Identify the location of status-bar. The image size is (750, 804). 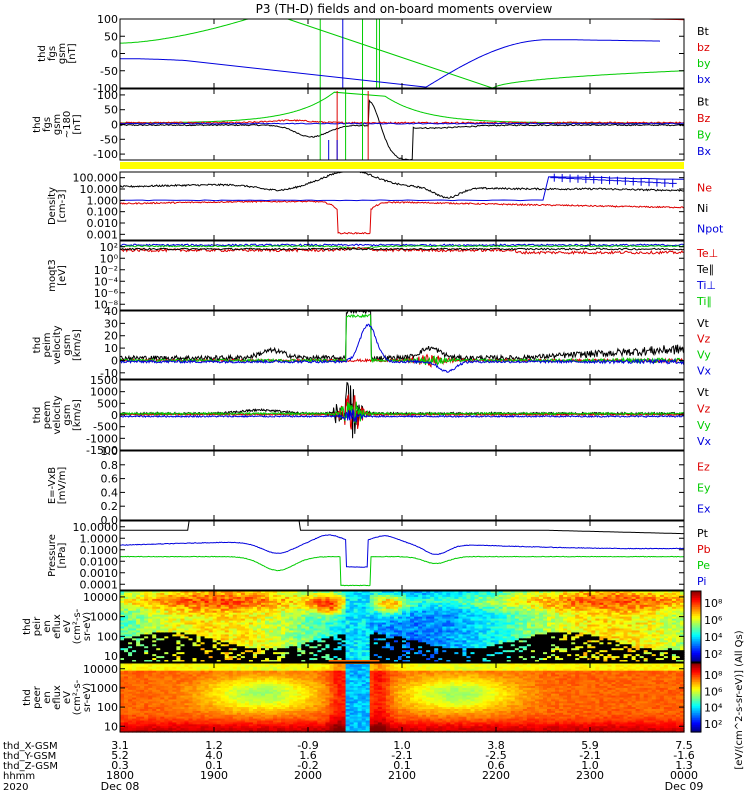
(402, 165).